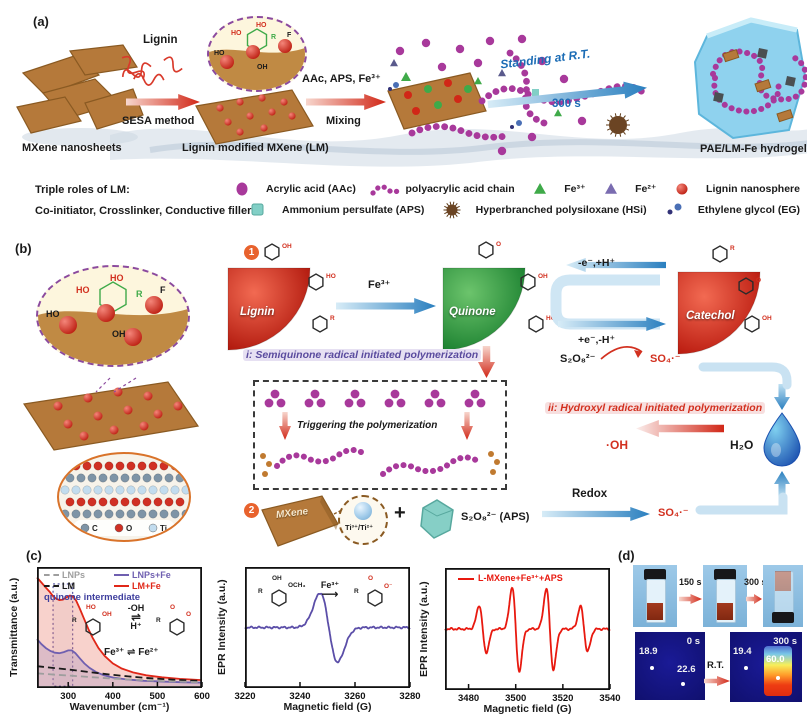  Describe the element at coordinates (331, 276) in the screenshot. I see `svg-text: HO` at that location.